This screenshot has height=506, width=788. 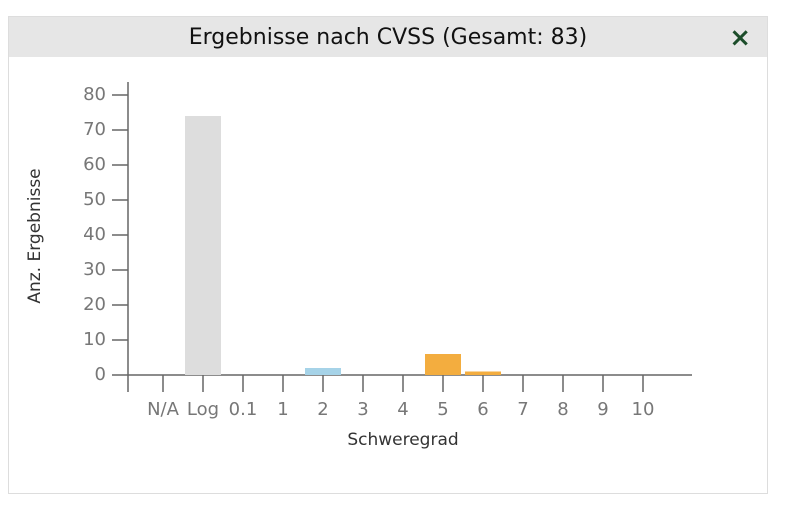 What do you see at coordinates (482, 409) in the screenshot?
I see `x-tick-label: 6` at bounding box center [482, 409].